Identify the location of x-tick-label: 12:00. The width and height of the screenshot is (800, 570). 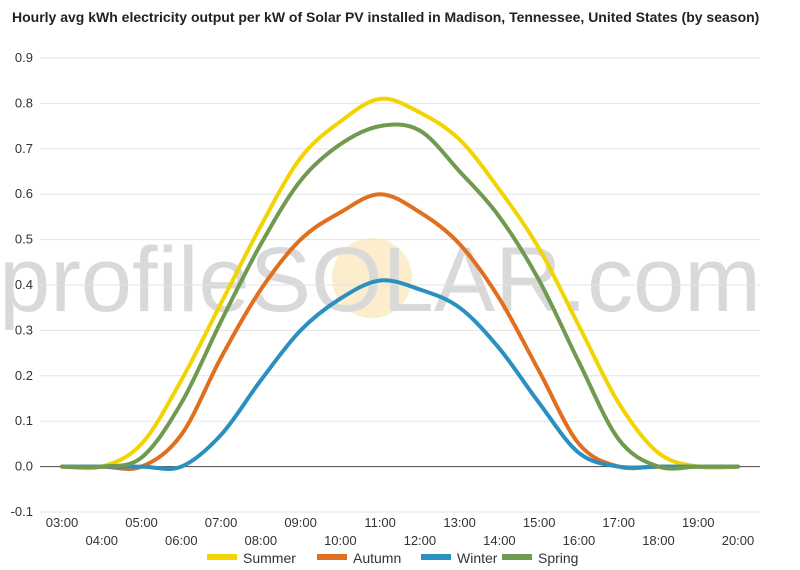
(420, 540).